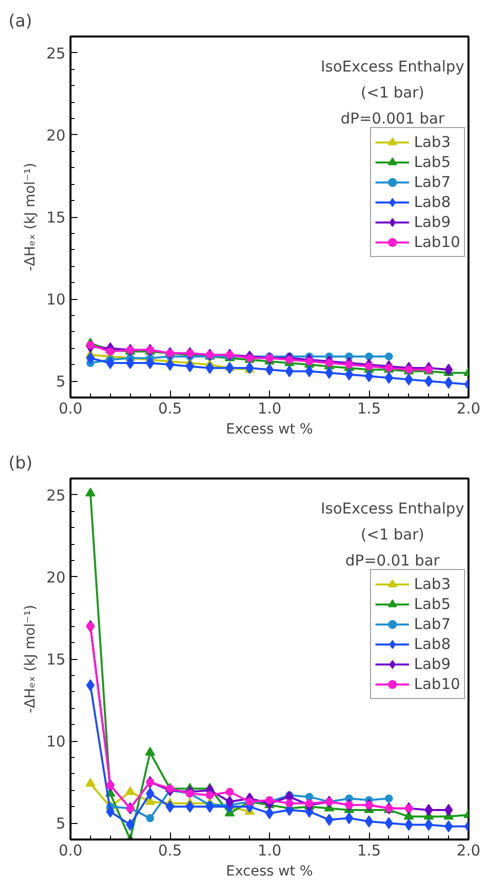 The image size is (488, 885). Describe the element at coordinates (20, 464) in the screenshot. I see `chart-title: (b)` at that location.